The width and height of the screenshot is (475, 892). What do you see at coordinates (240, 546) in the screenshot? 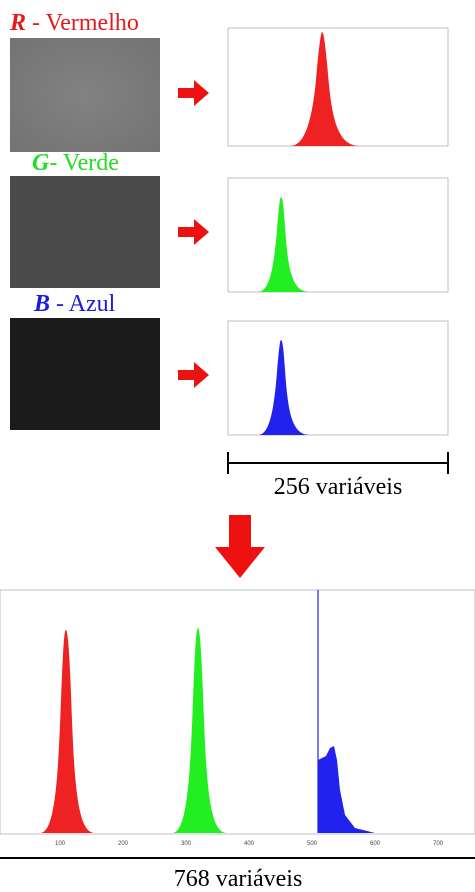
I see `down-arrow` at bounding box center [240, 546].